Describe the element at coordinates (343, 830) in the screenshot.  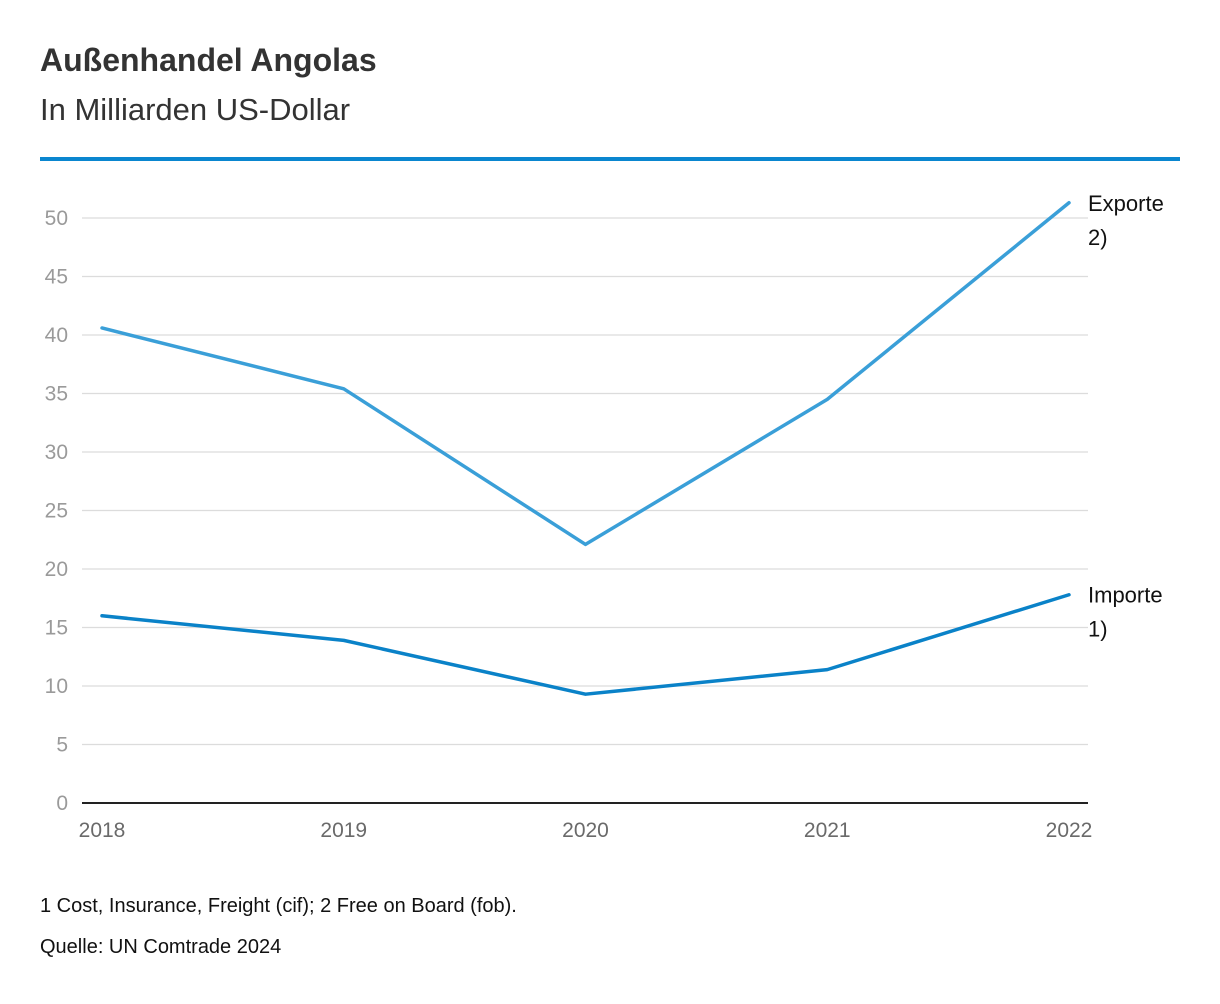
I see `x-tick-label: 2019` at that location.